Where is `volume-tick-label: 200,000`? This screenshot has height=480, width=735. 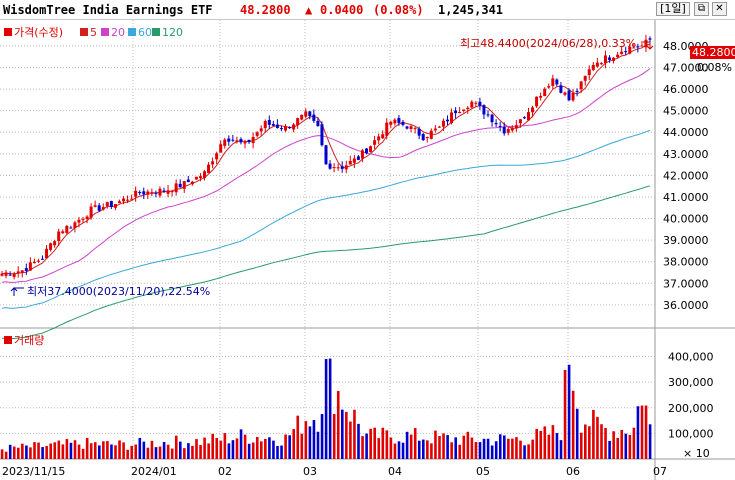 volume-tick-label: 200,000 is located at coordinates (691, 408).